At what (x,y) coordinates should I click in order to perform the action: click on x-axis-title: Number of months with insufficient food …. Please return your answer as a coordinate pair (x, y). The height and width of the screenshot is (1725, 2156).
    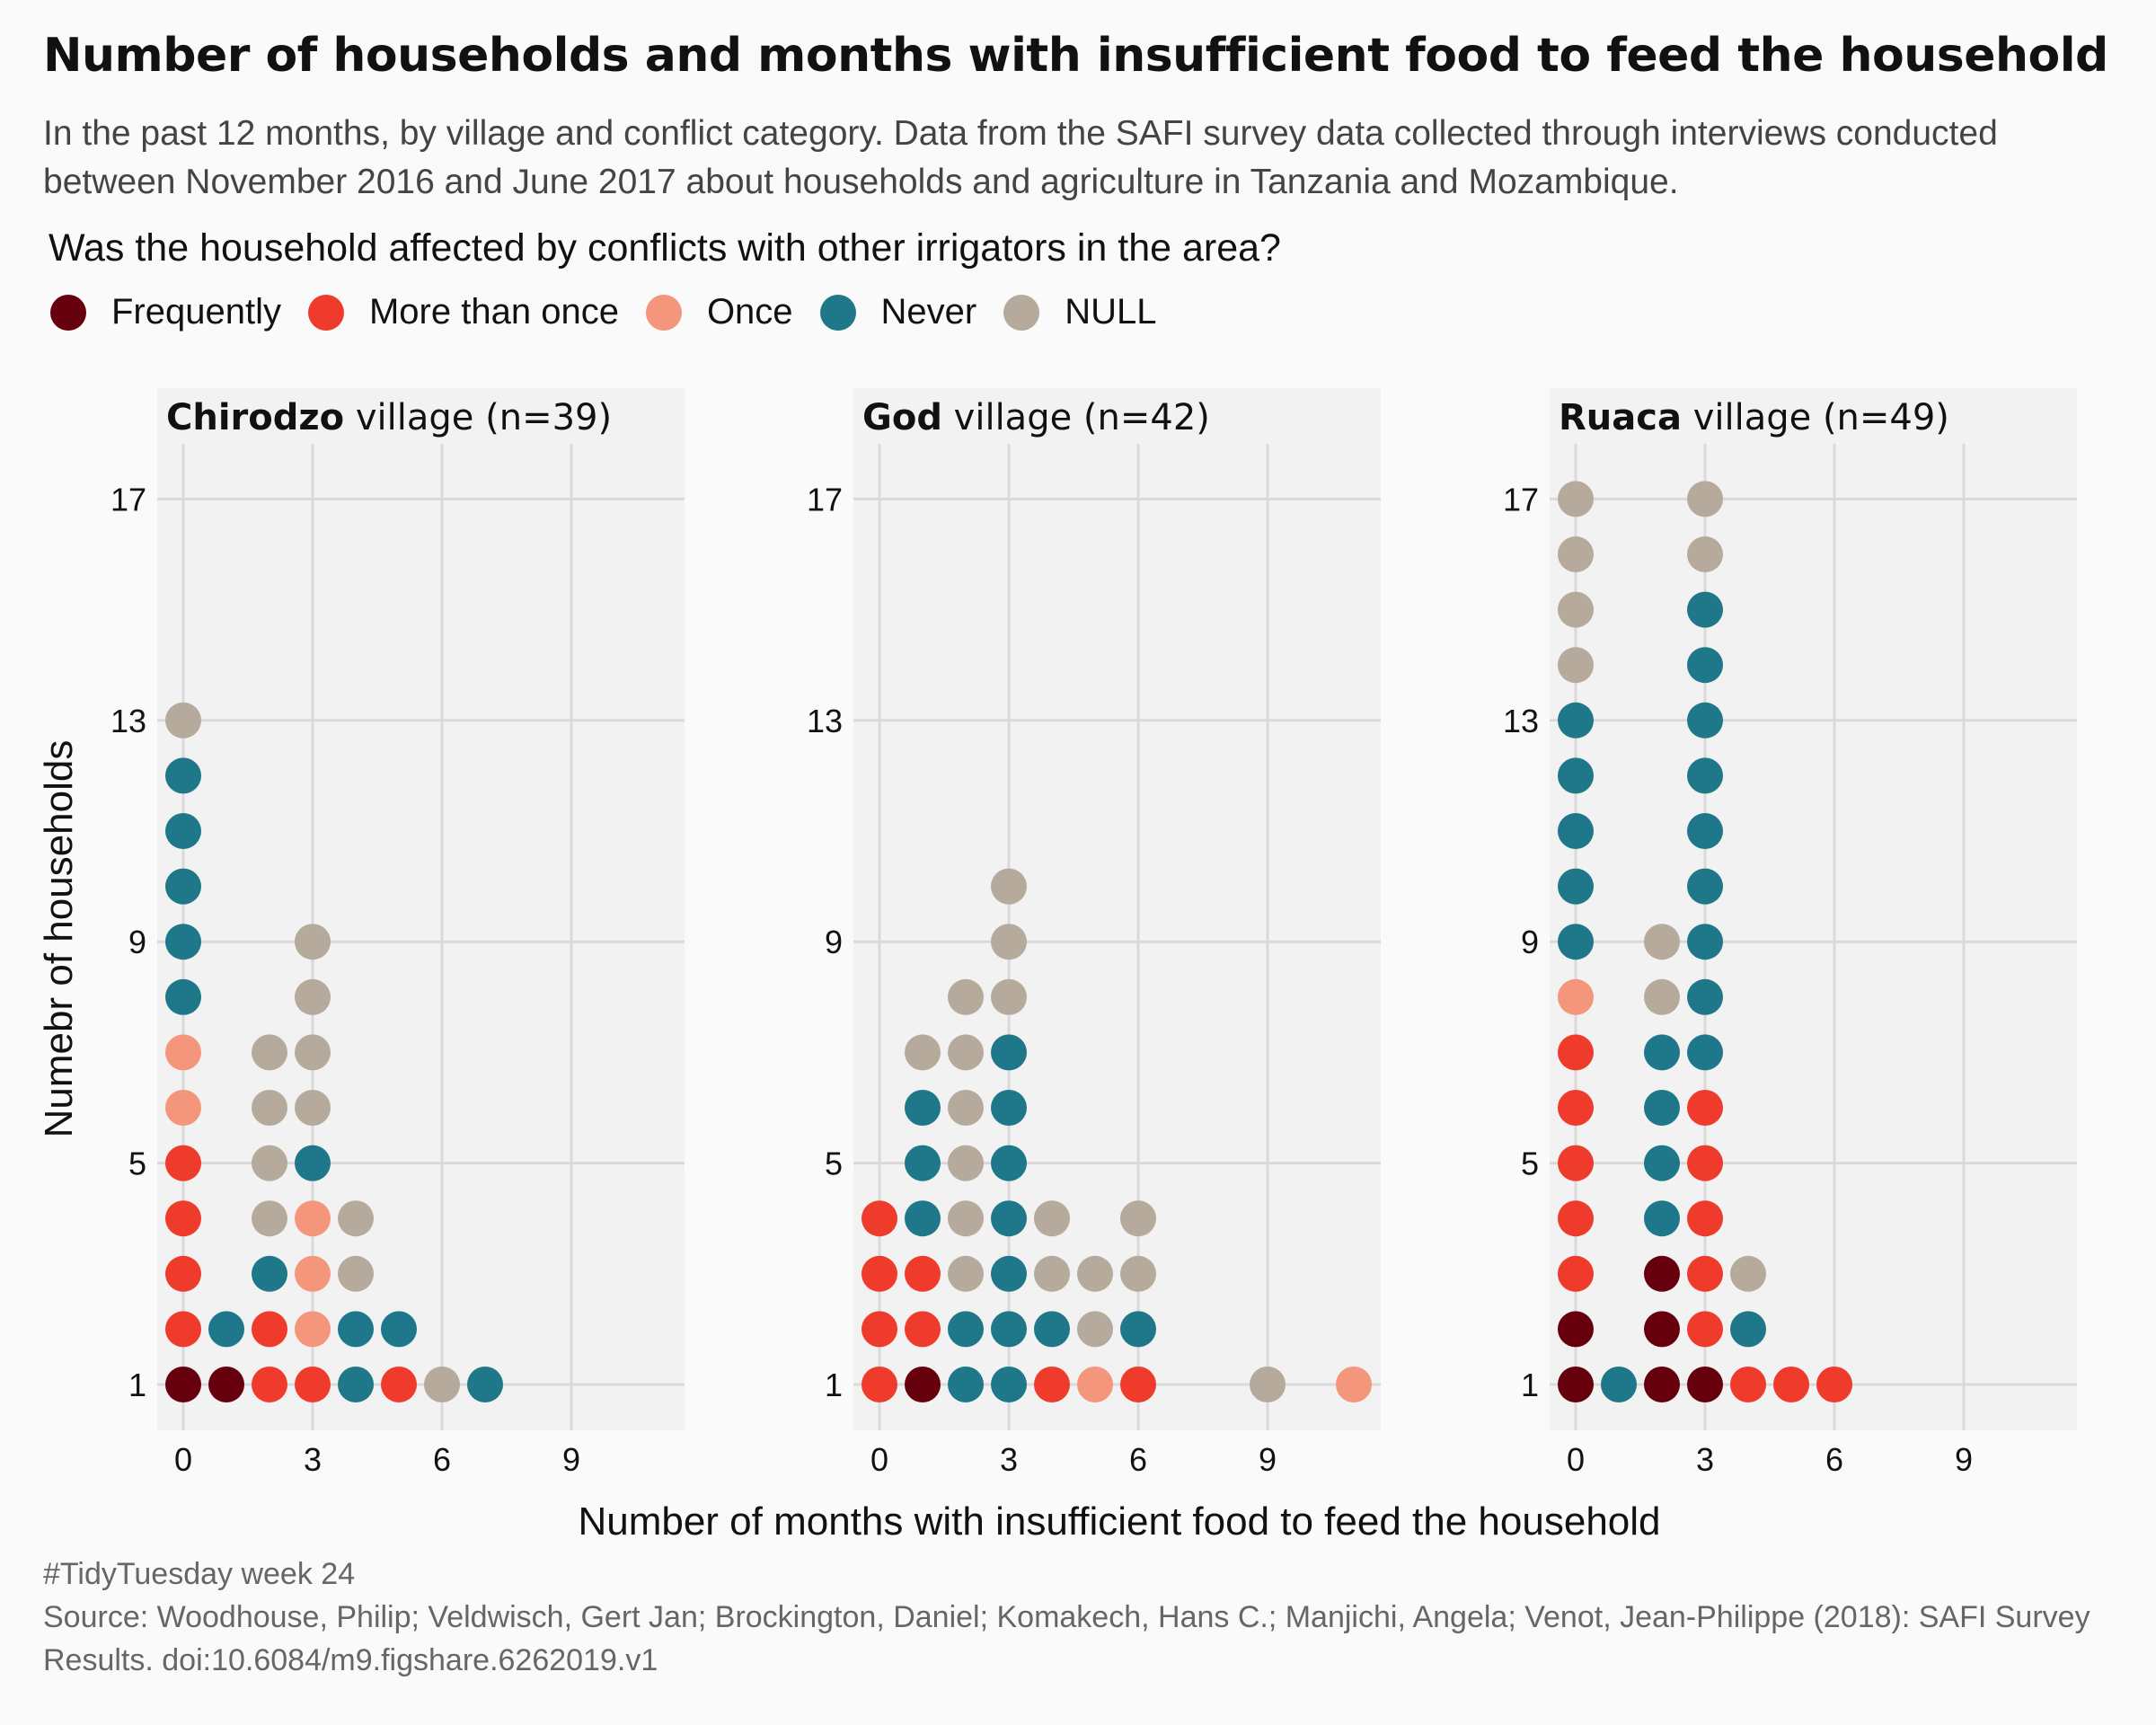
    Looking at the image, I should click on (1119, 1521).